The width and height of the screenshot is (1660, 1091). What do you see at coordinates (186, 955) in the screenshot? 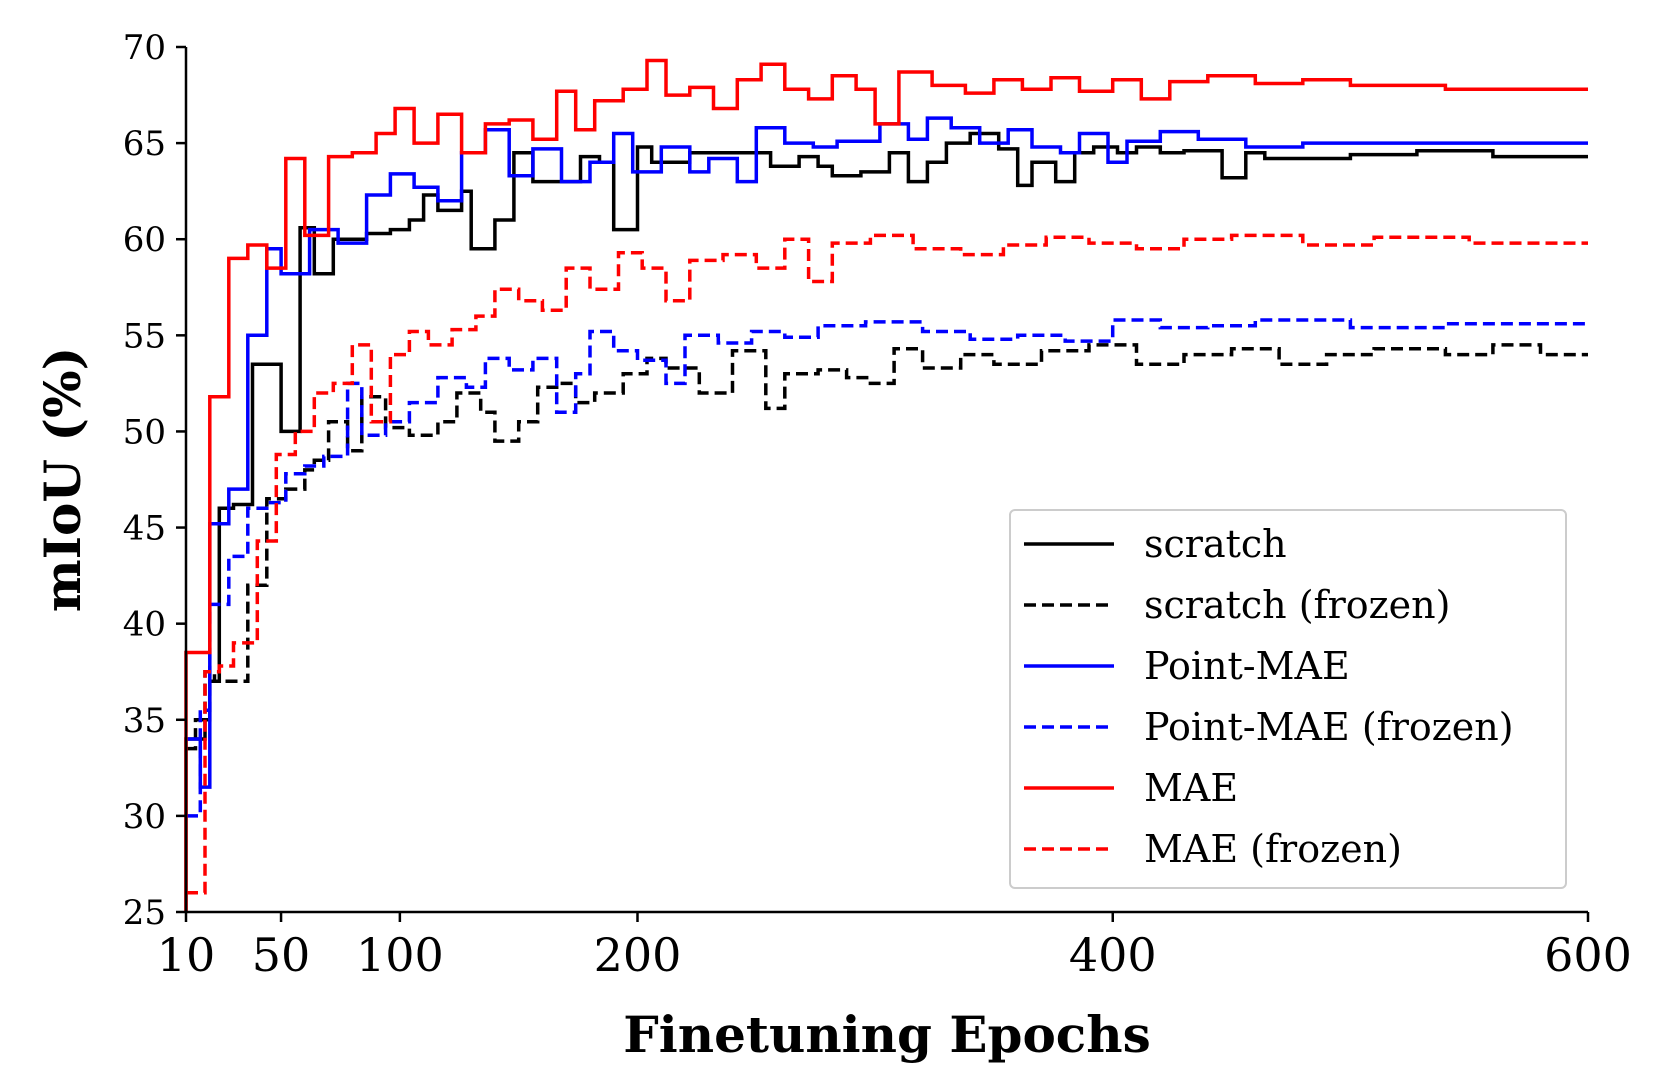
I see `x-tick-label: 10` at bounding box center [186, 955].